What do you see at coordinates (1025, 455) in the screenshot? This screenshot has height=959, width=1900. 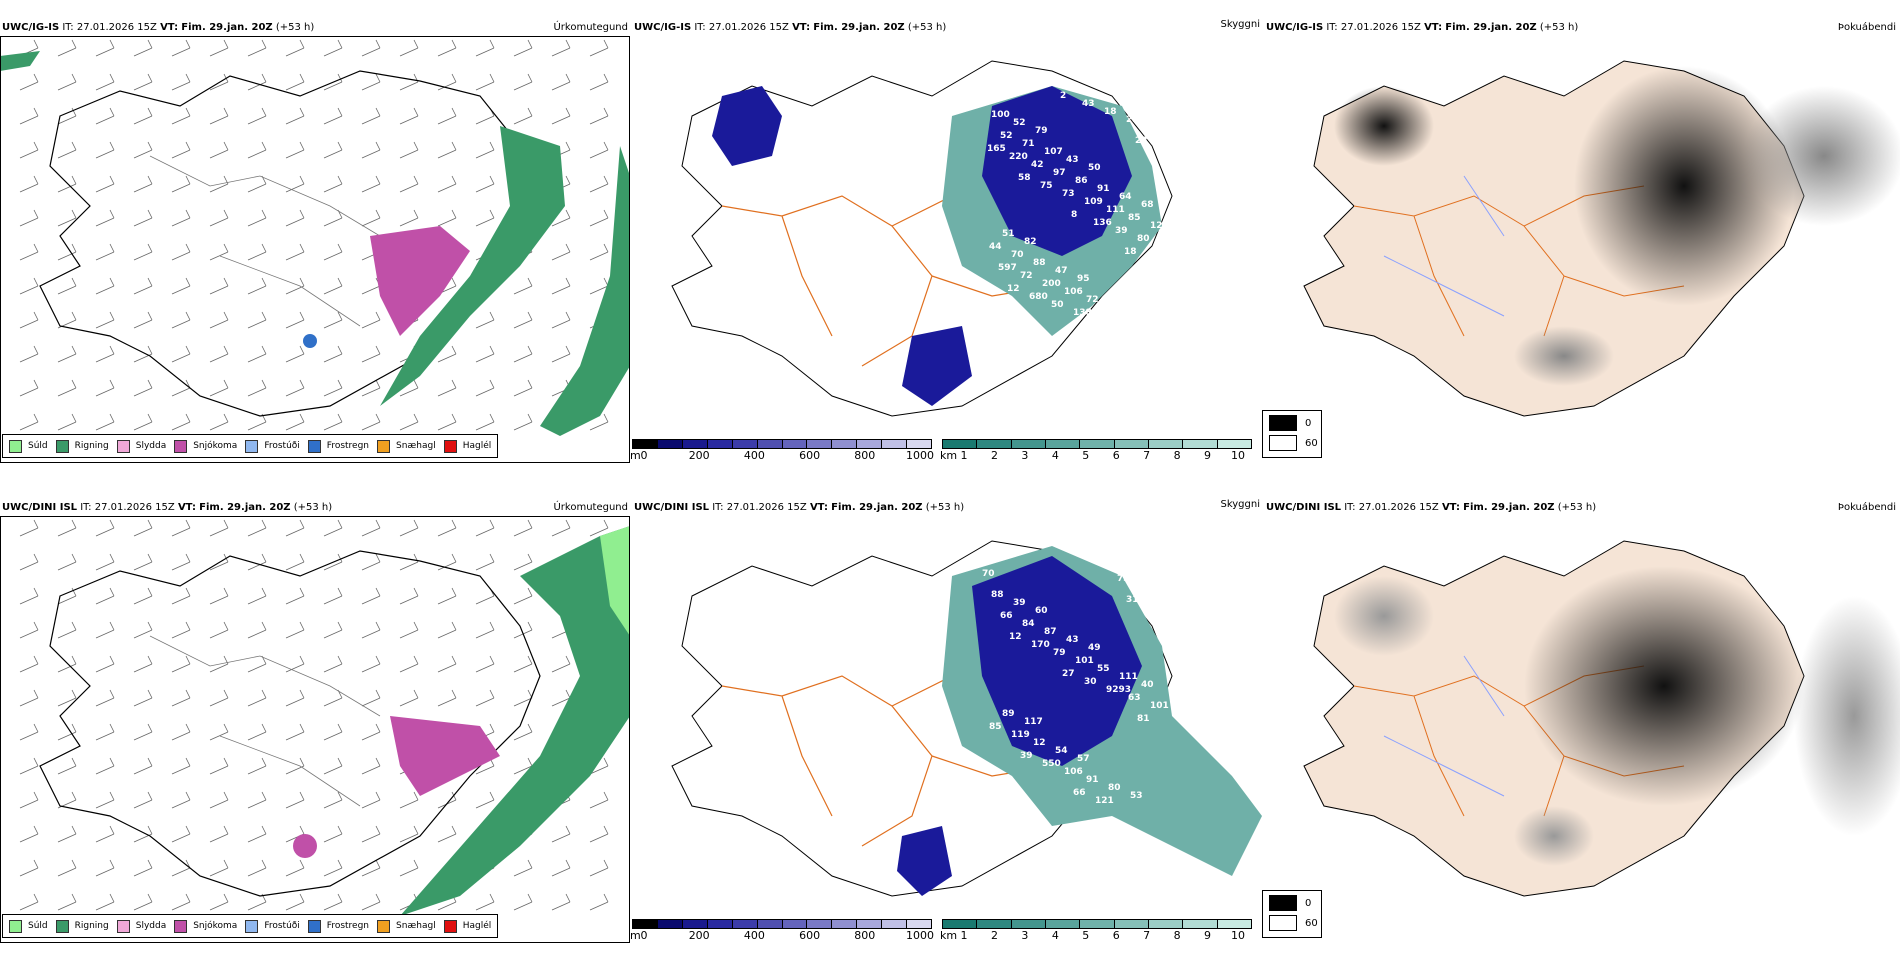 I see `colorbar-tick-label: 3` at bounding box center [1025, 455].